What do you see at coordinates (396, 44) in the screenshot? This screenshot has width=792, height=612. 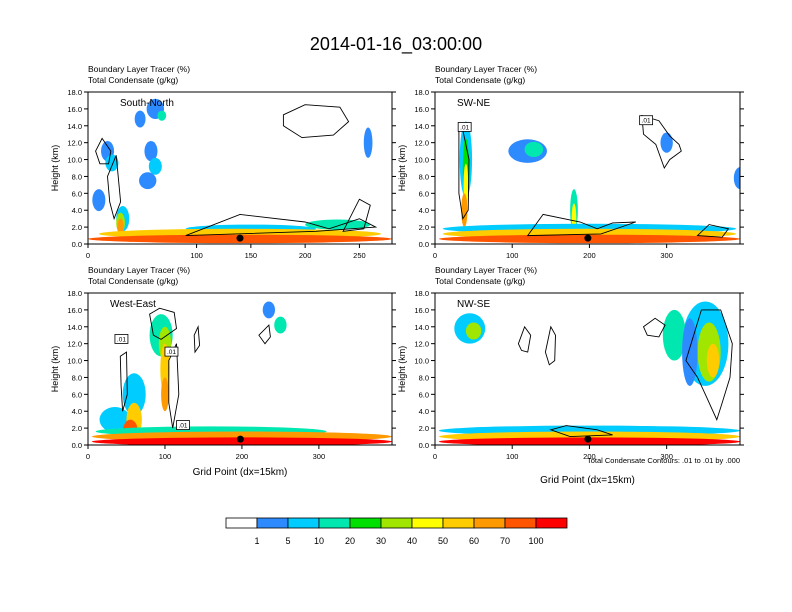 I see `figure-title: 2014-01-16_03:00:00` at bounding box center [396, 44].